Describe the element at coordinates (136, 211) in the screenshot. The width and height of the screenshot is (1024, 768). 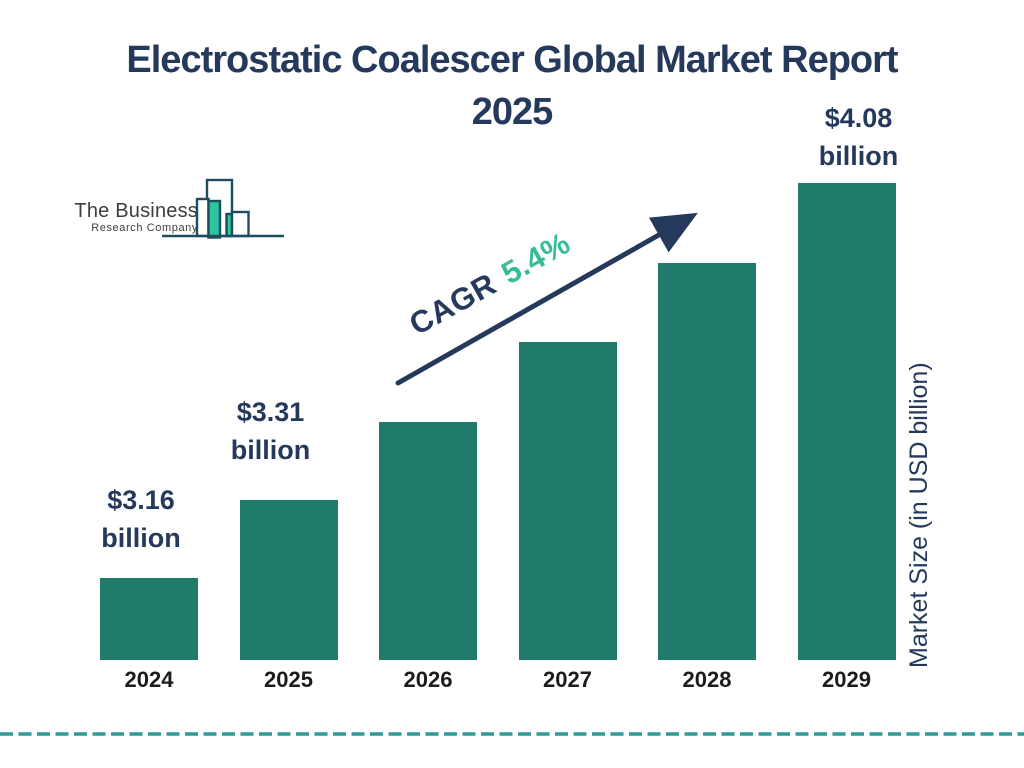
I see `company-name: The Business` at that location.